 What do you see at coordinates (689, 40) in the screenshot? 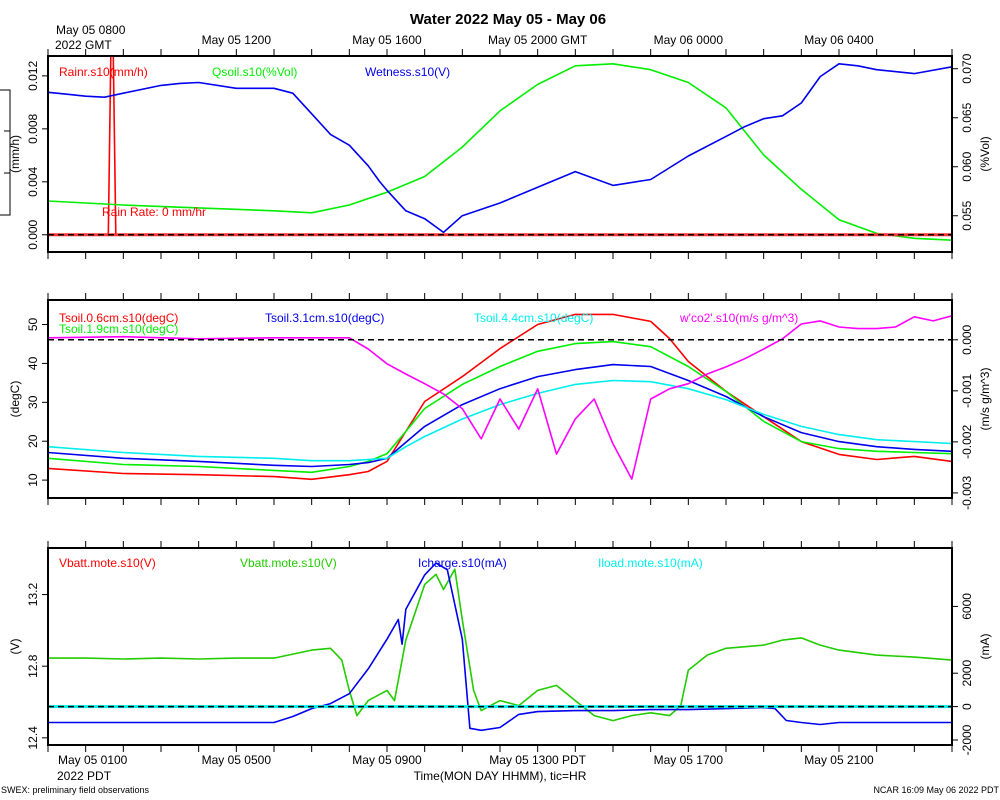
I see `top-axis-tick-label: May 06 0000` at bounding box center [689, 40].